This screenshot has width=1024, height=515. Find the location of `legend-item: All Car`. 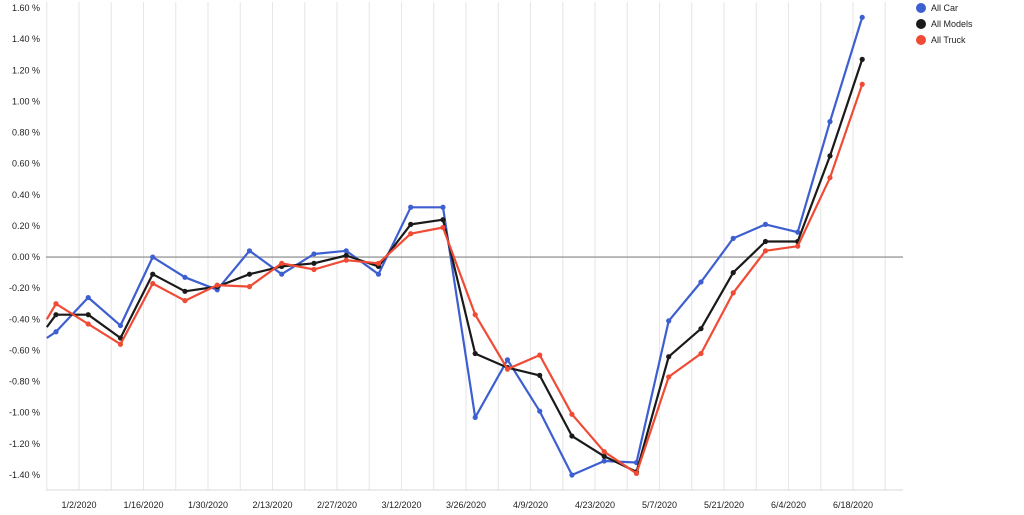

legend-item: All Car is located at coordinates (937, 8).